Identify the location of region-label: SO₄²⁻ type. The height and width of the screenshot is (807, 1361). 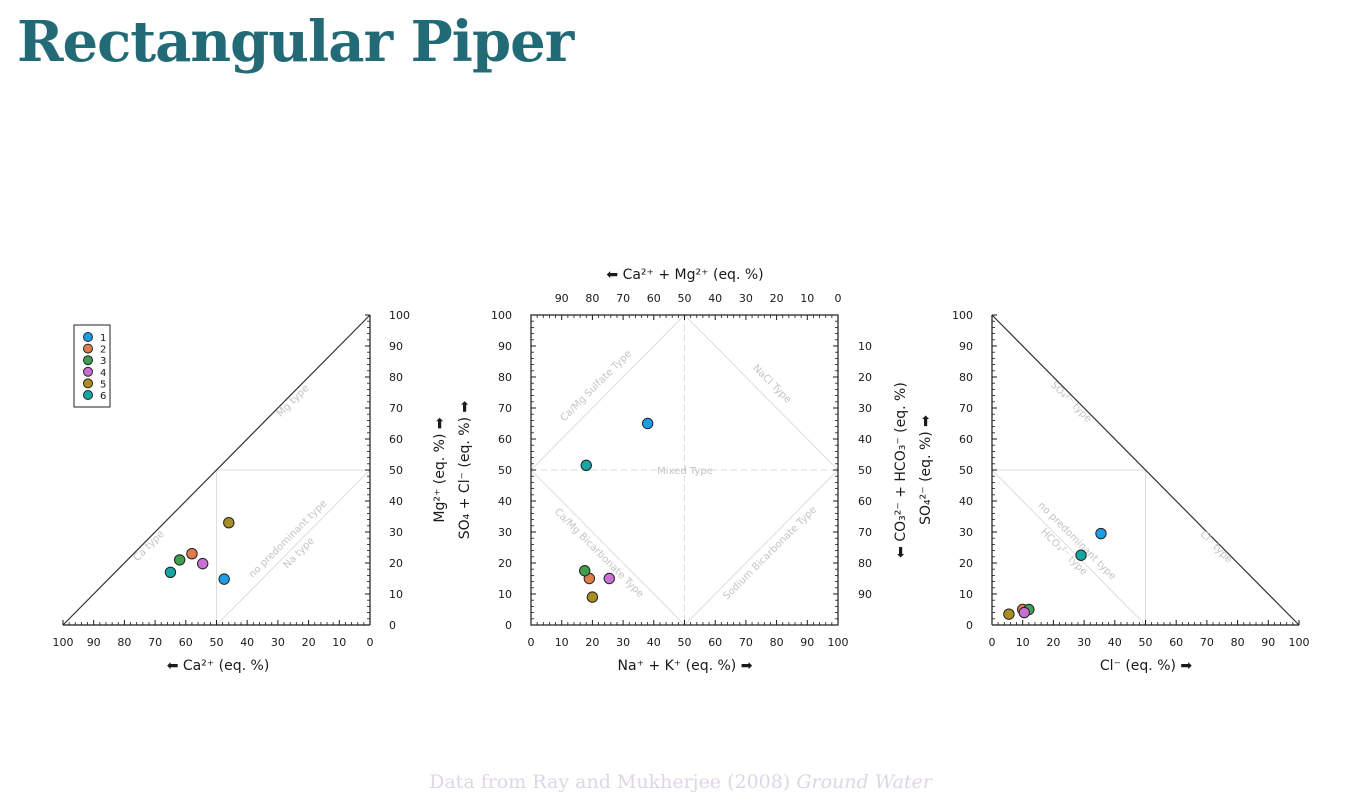
(1070, 402).